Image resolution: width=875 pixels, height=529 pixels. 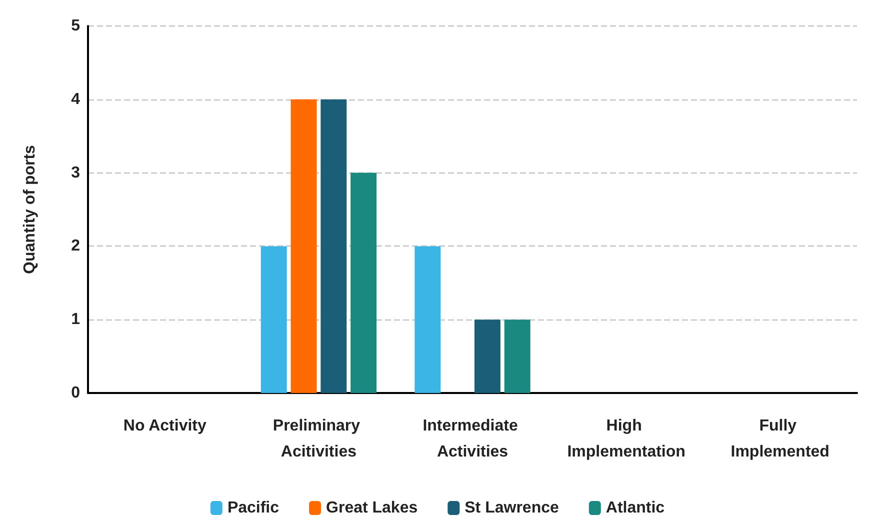 What do you see at coordinates (75, 173) in the screenshot?
I see `y-tick-label: 3` at bounding box center [75, 173].